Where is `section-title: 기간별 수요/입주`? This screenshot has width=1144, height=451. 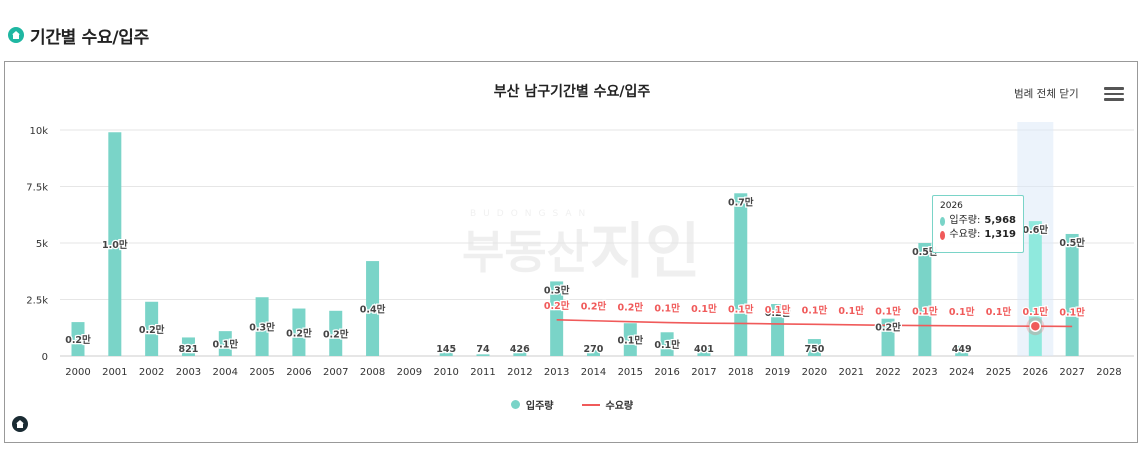
section-title: 기간별 수요/입주 is located at coordinates (89, 37).